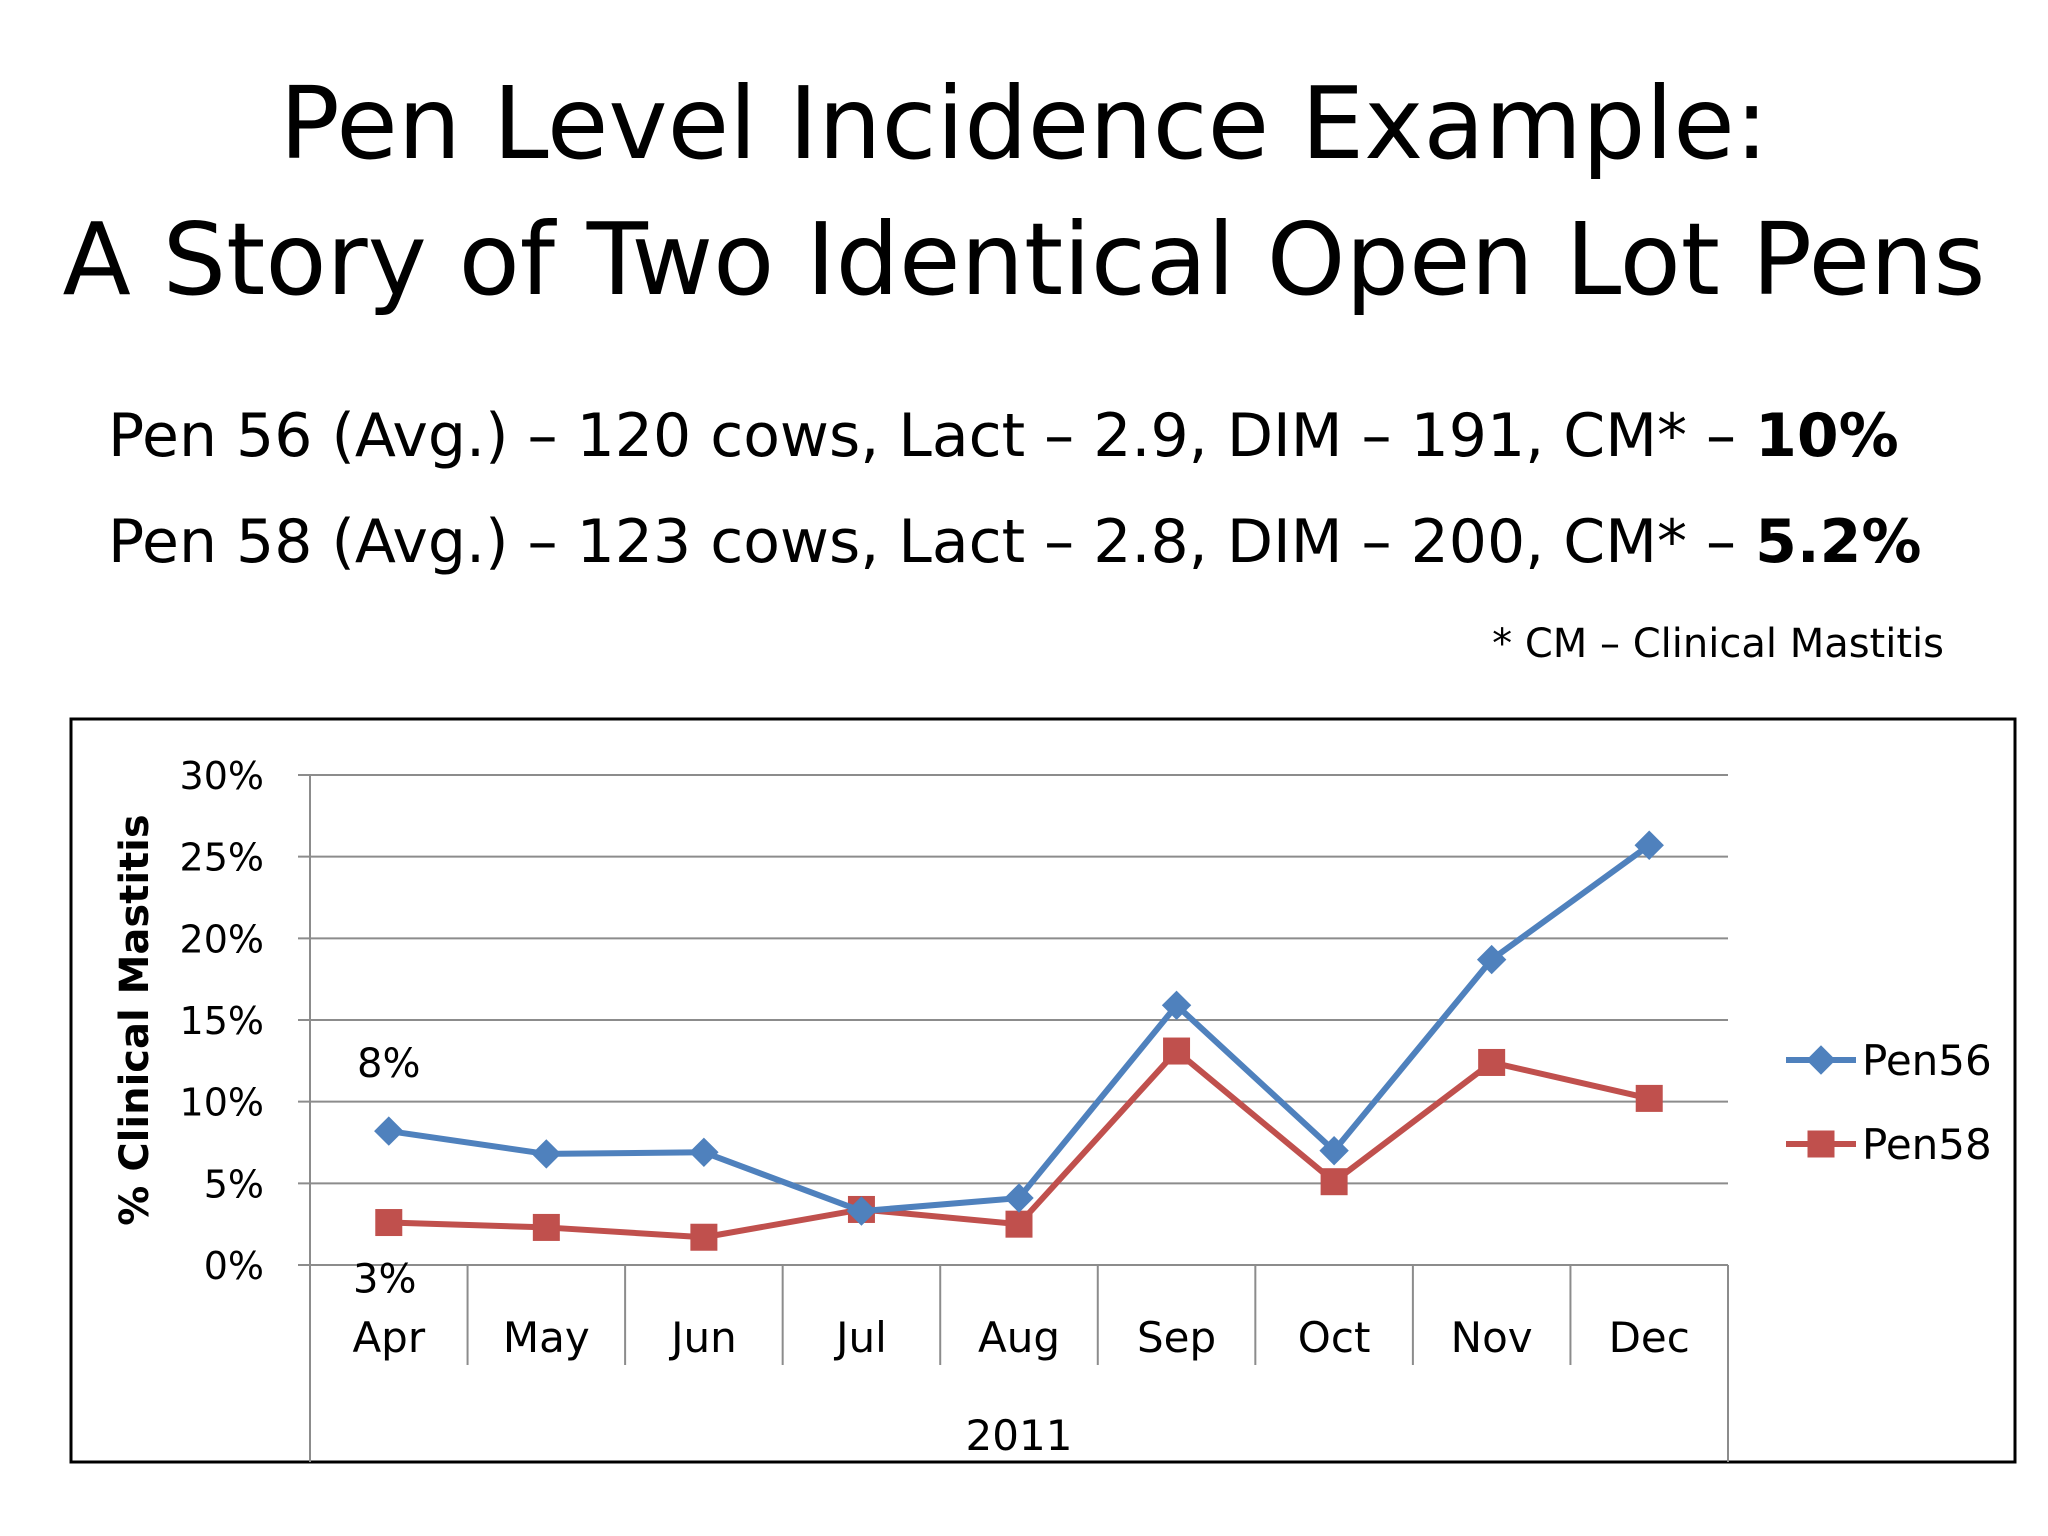 The image size is (2048, 1536). Describe the element at coordinates (1492, 1337) in the screenshot. I see `x-tick-label: Nov` at that location.